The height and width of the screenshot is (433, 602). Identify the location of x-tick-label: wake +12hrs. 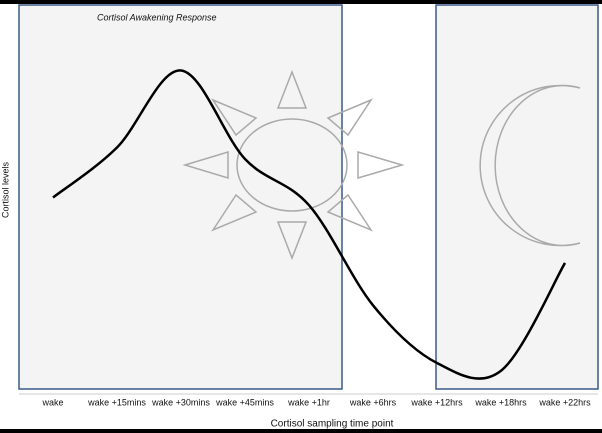
(436, 402).